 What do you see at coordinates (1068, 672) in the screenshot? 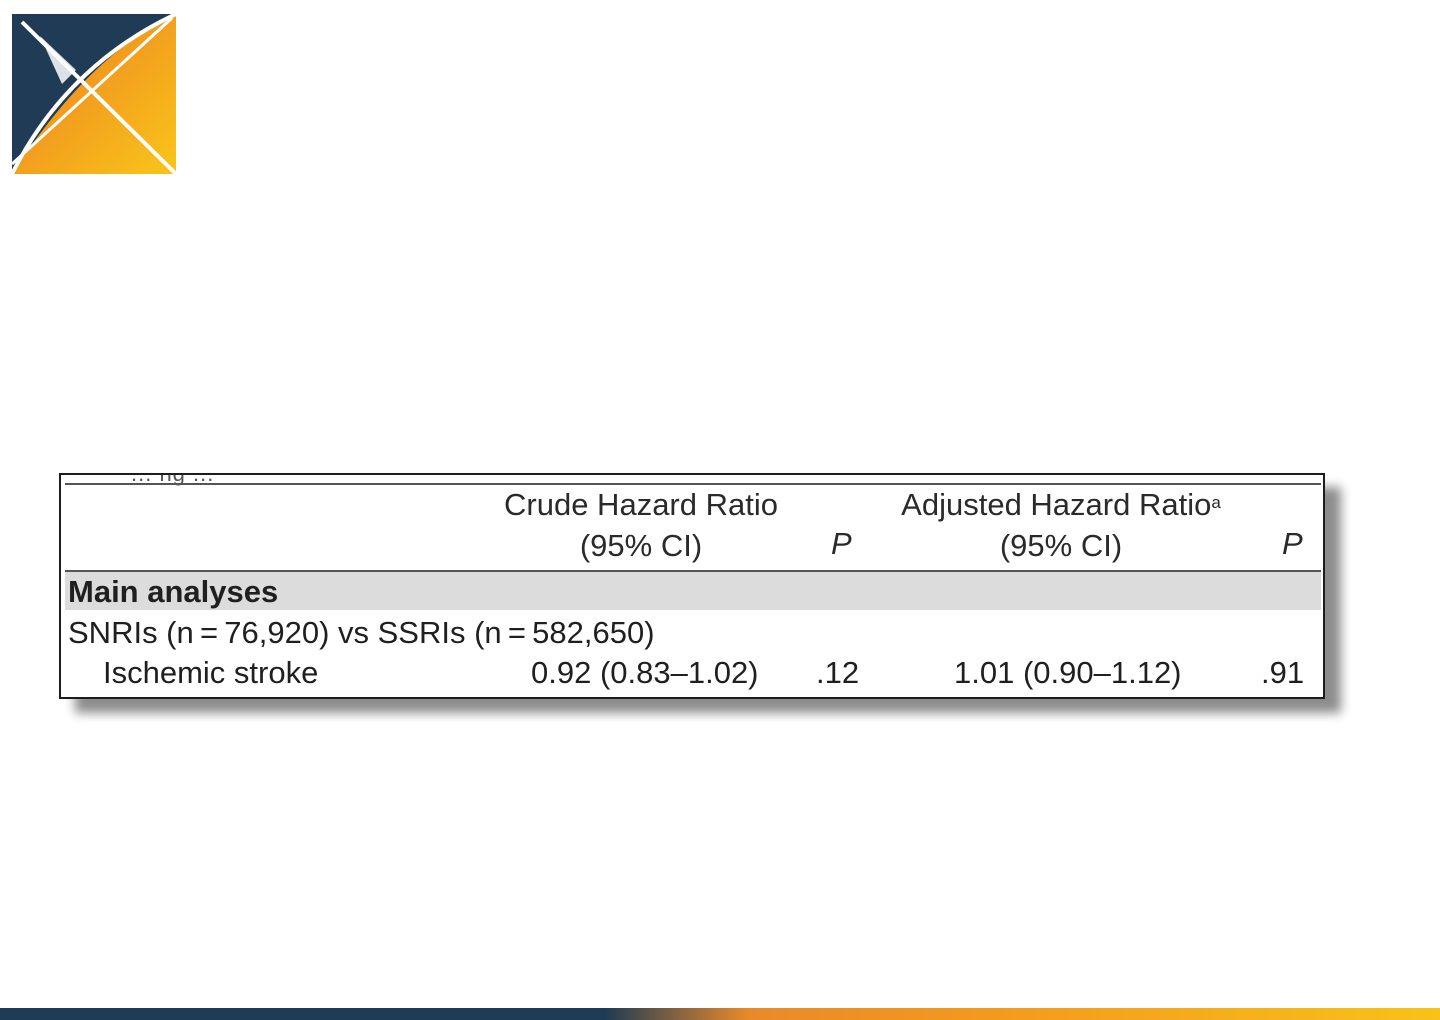
I see `adjusted-hr-value: 1.01 (0.90–1.12)` at bounding box center [1068, 672].